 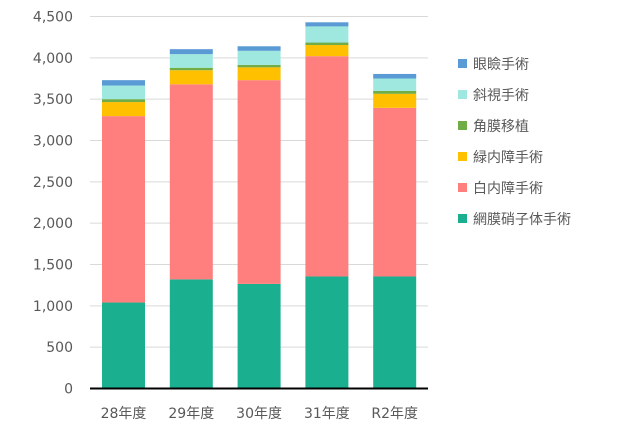 I want to click on x-tick-label: 29年度, so click(x=191, y=414).